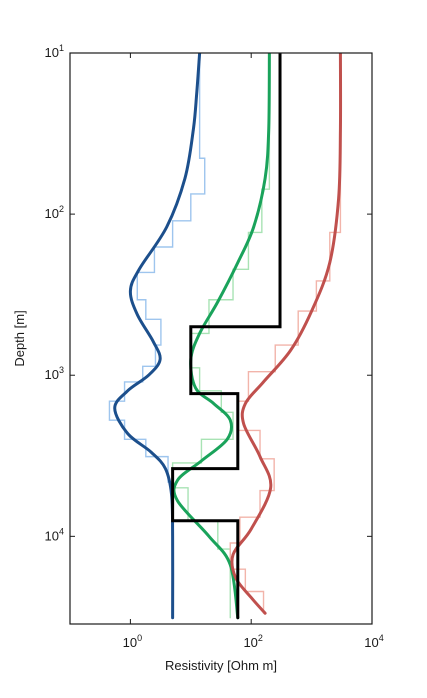  What do you see at coordinates (54, 51) in the screenshot?
I see `y-tick-label: 10¹` at bounding box center [54, 51].